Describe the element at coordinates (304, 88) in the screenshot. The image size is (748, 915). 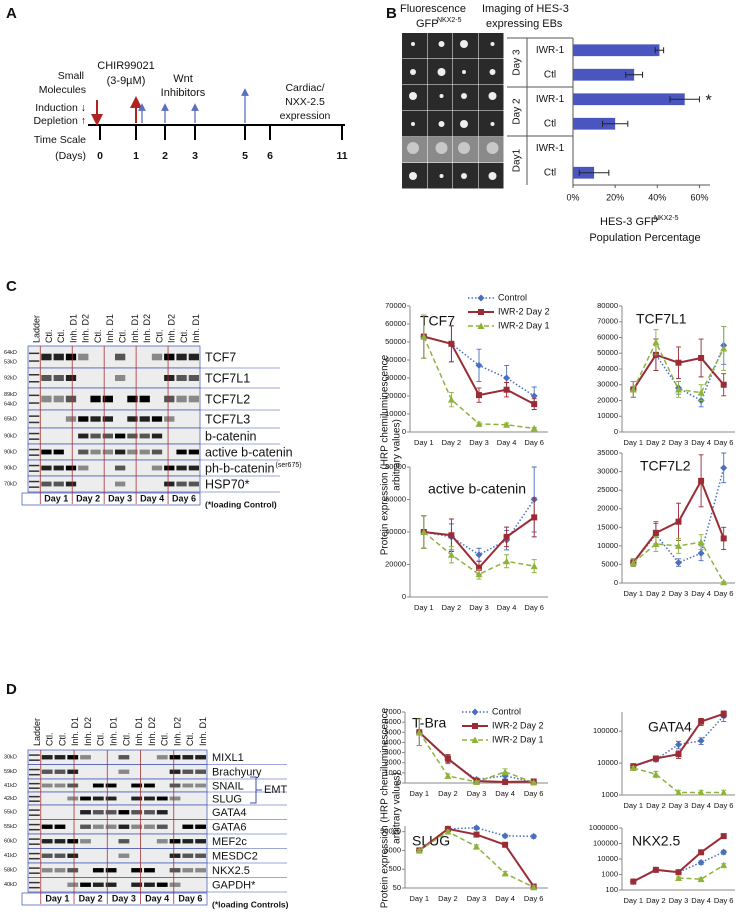
I see `readout: Cardiac/` at that location.